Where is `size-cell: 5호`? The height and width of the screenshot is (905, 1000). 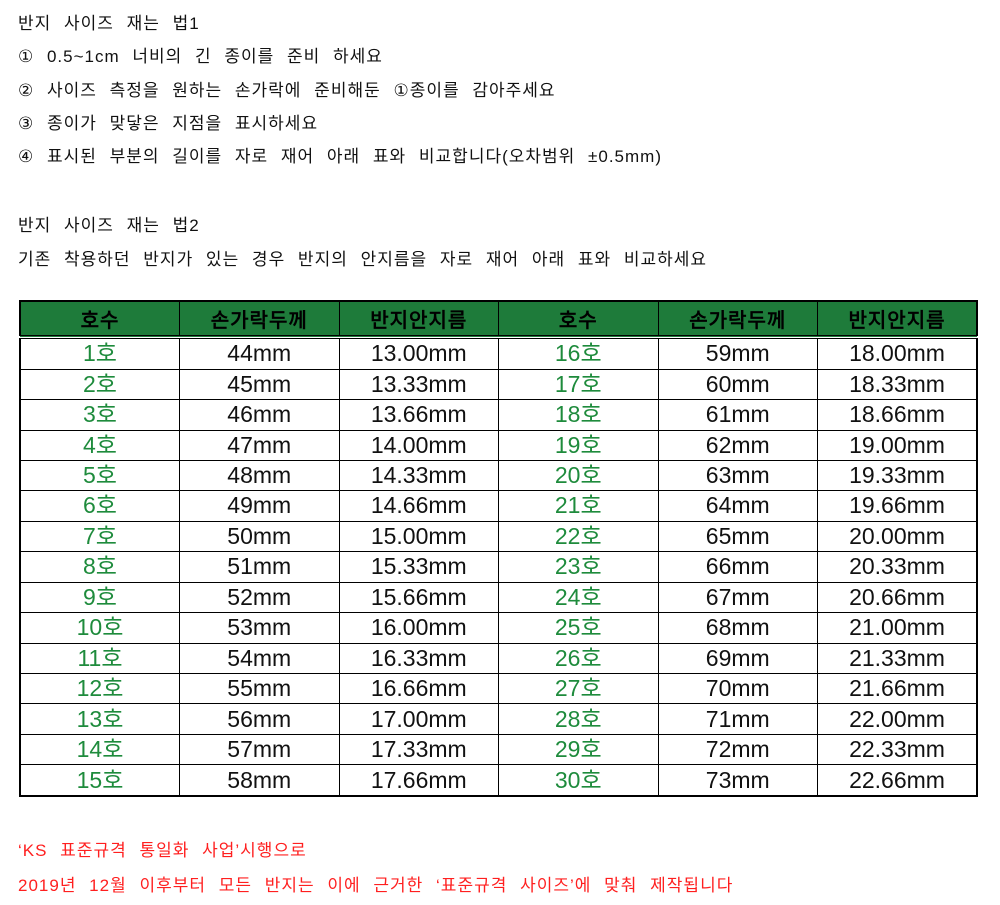 size-cell: 5호 is located at coordinates (99, 475).